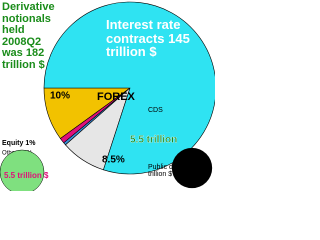 The height and width of the screenshot is (240, 320). Describe the element at coordinates (19, 143) in the screenshot. I see `slice-label: Equity 1%` at that location.